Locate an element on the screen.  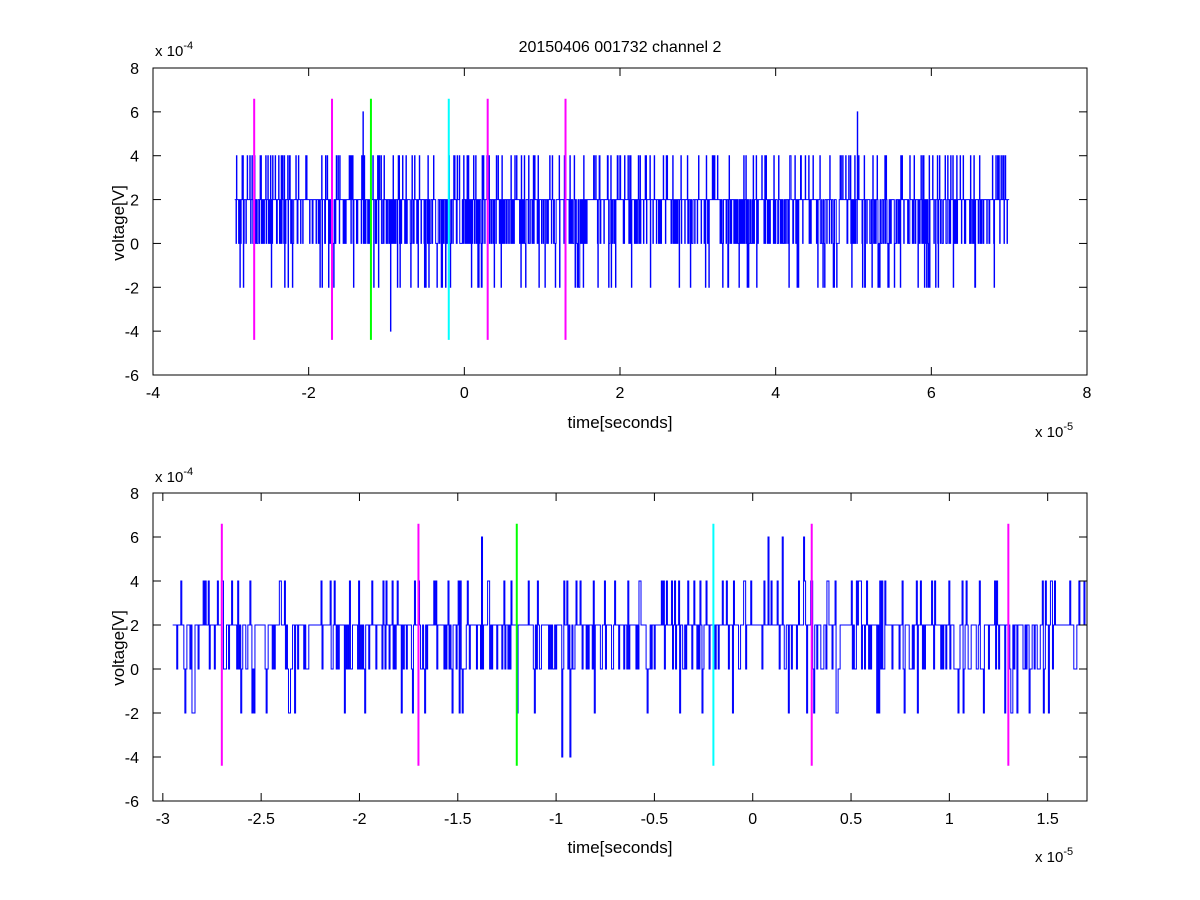
bottom-x-exponent-base: x 10 is located at coordinates (1049, 857).